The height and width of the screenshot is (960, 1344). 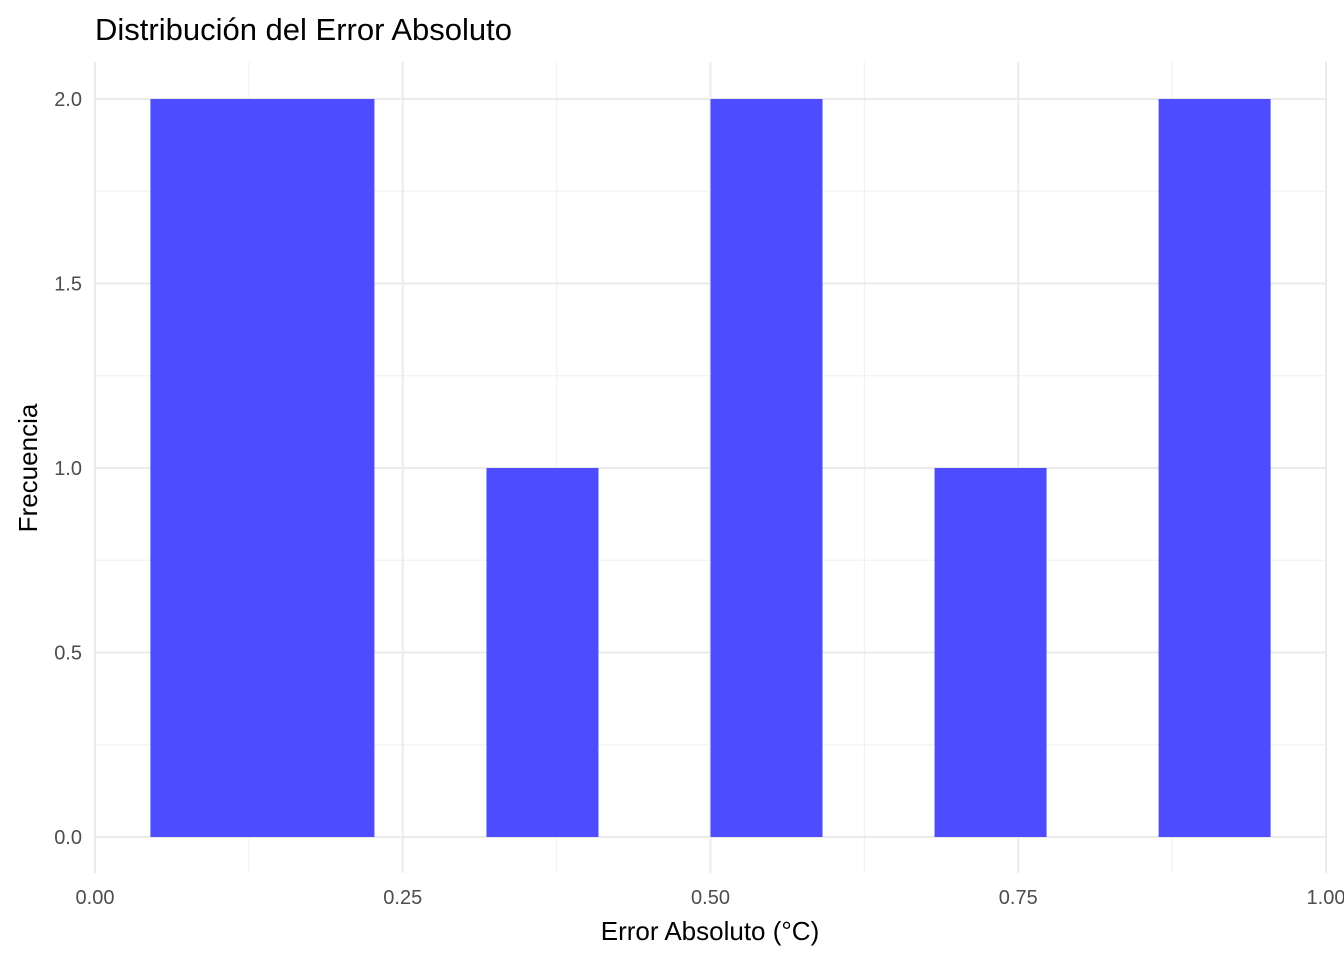 I want to click on y-tick-label: 0.0, so click(x=68, y=838).